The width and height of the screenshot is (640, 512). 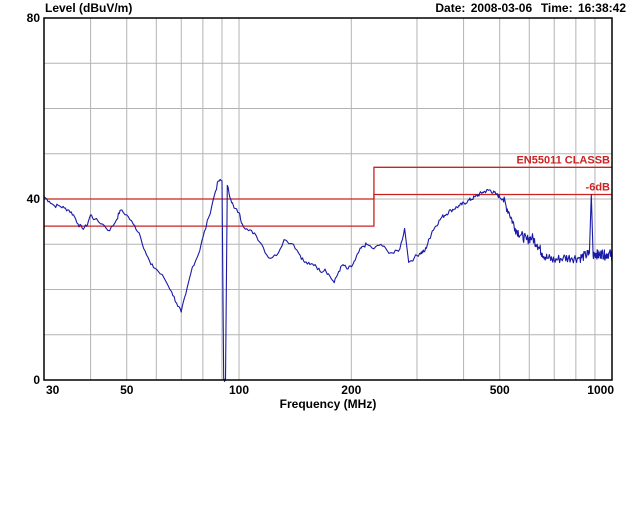 I want to click on time-value: 16:38:42, so click(x=601, y=8).